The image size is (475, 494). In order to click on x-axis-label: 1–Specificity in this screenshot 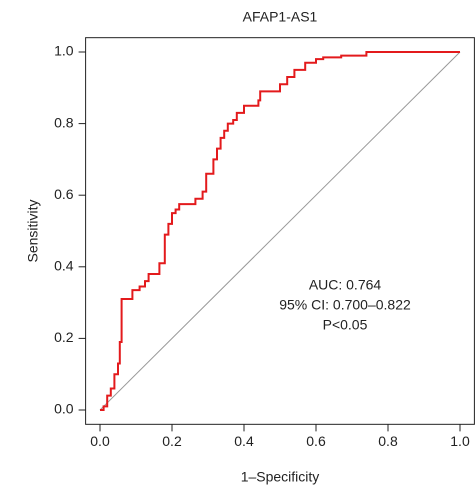, I will do `click(280, 477)`.